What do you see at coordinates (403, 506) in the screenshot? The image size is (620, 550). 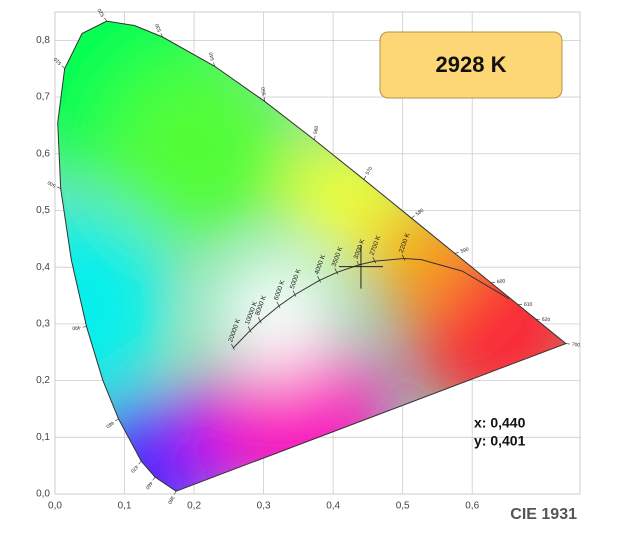 I see `x-tick-label: 0,5` at bounding box center [403, 506].